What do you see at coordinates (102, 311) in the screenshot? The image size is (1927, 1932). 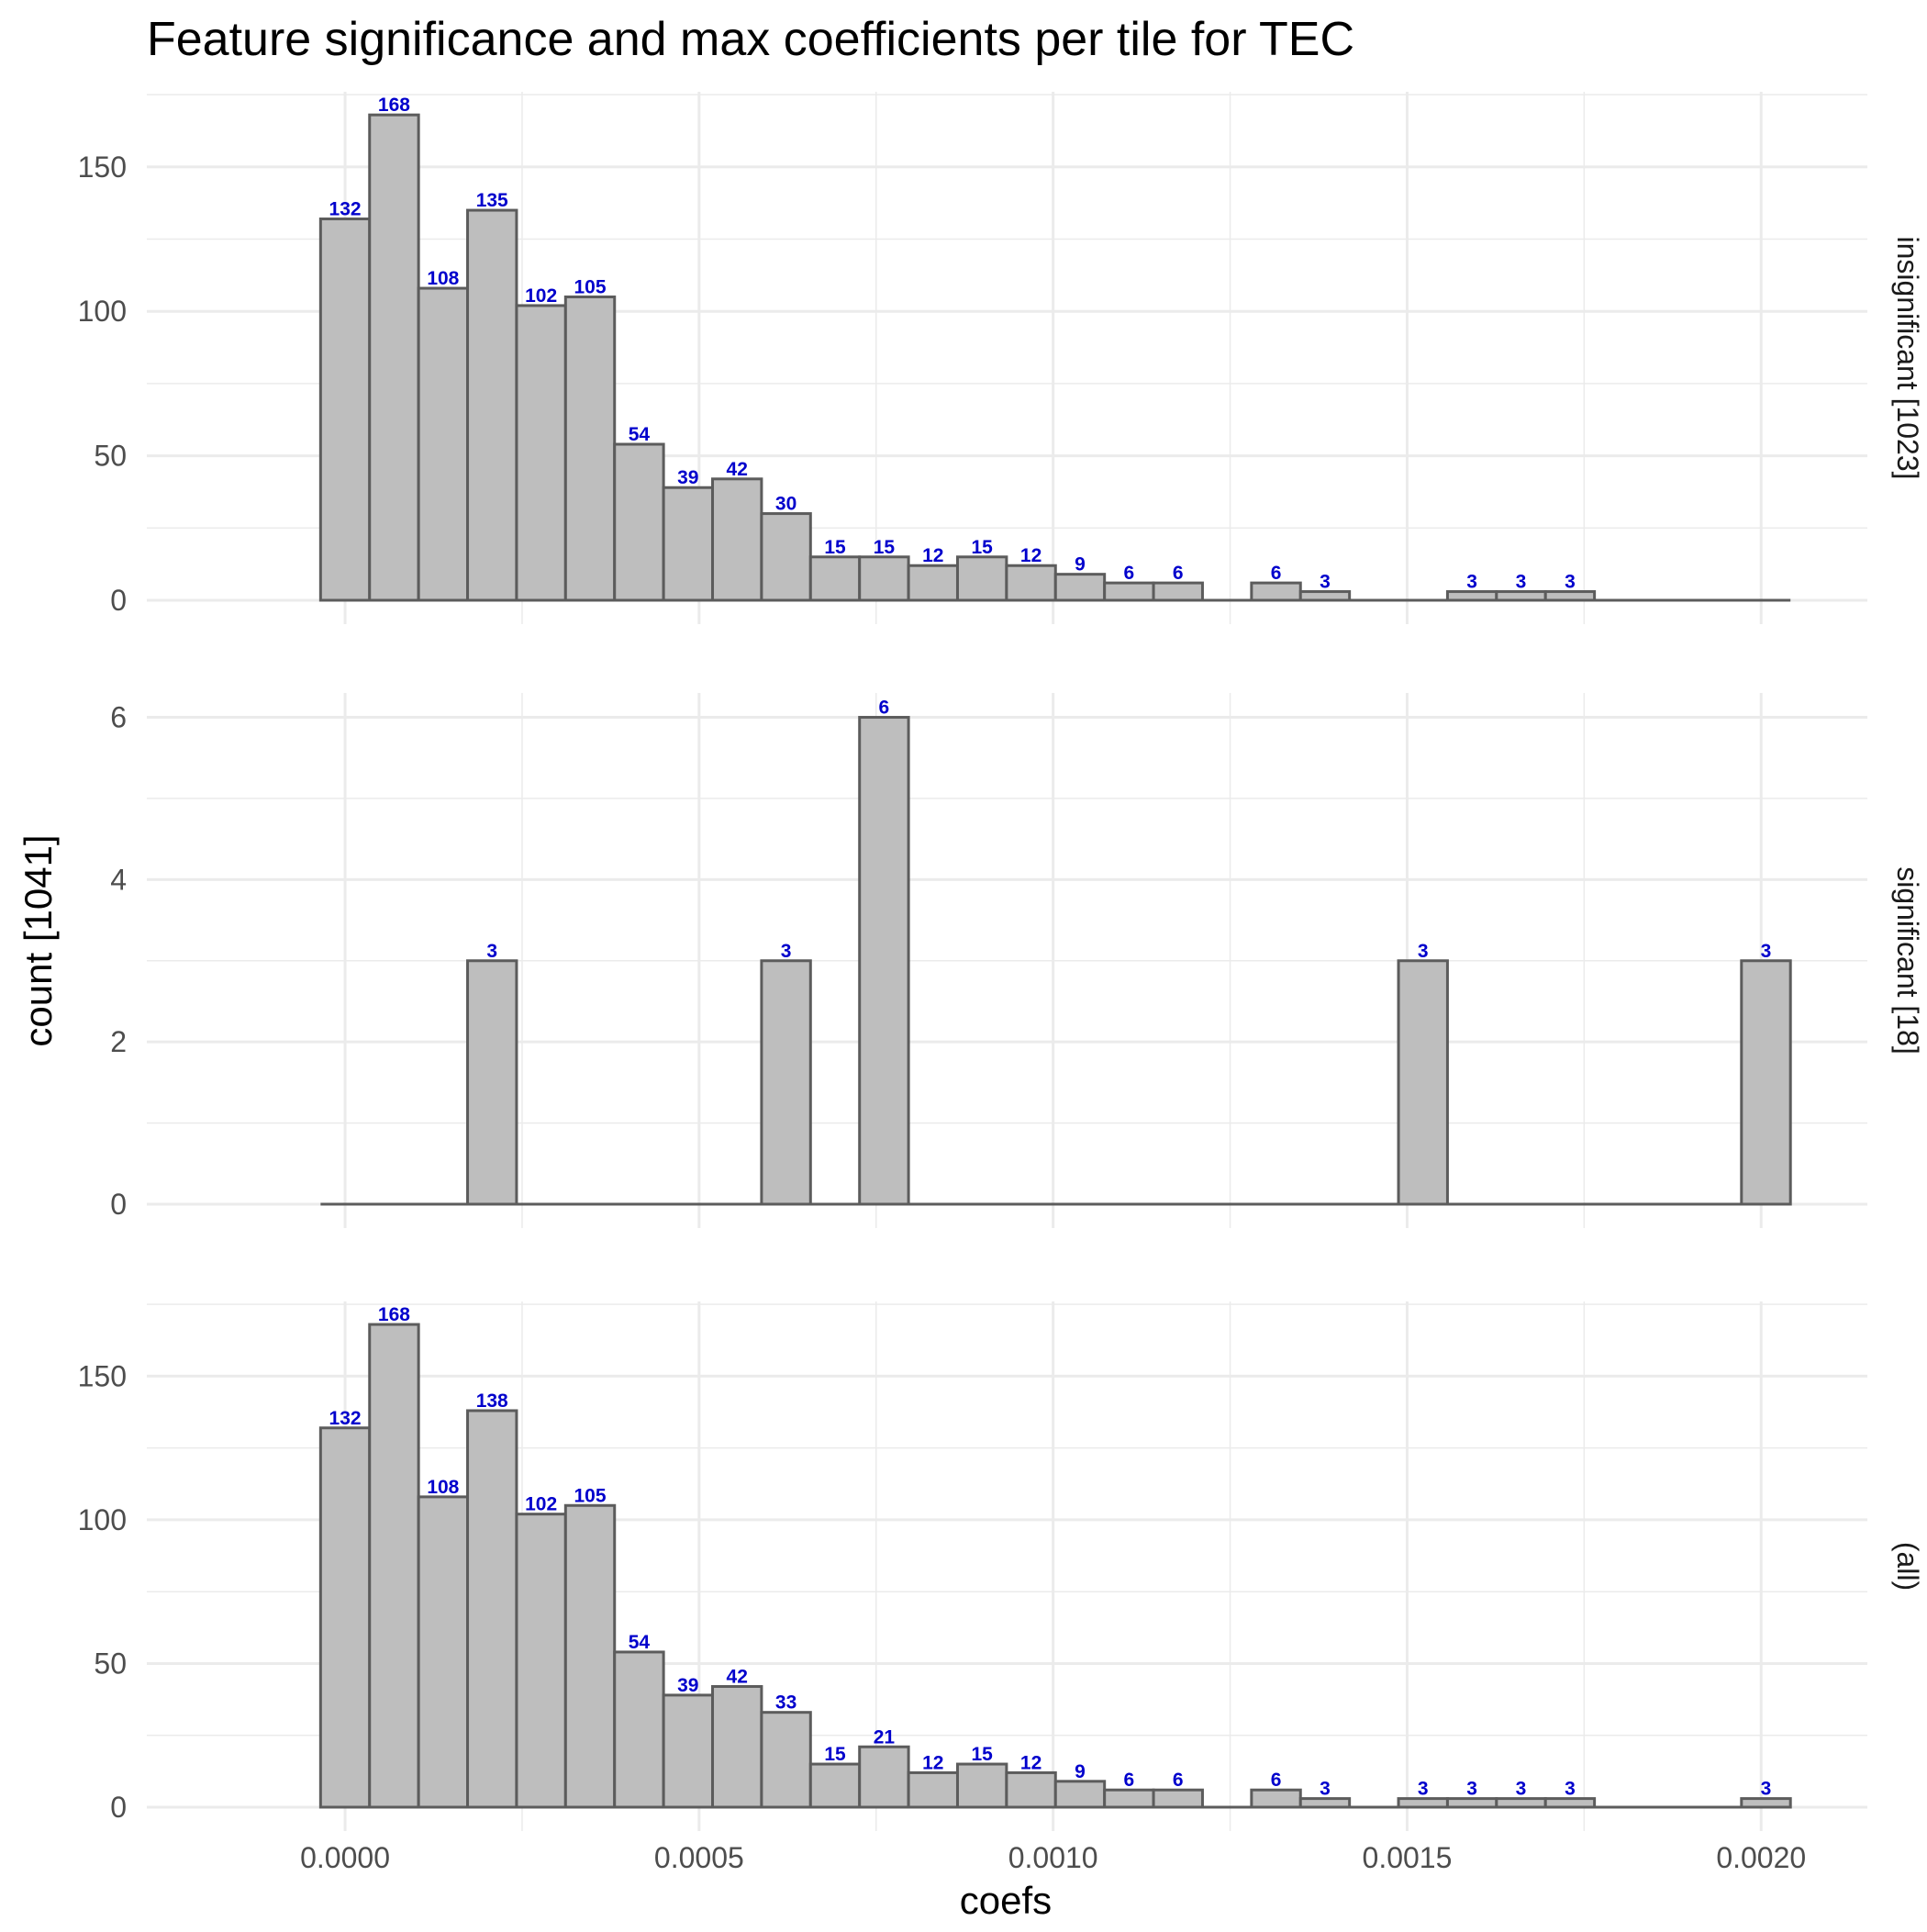 I see `y-tick-label: 100` at bounding box center [102, 311].